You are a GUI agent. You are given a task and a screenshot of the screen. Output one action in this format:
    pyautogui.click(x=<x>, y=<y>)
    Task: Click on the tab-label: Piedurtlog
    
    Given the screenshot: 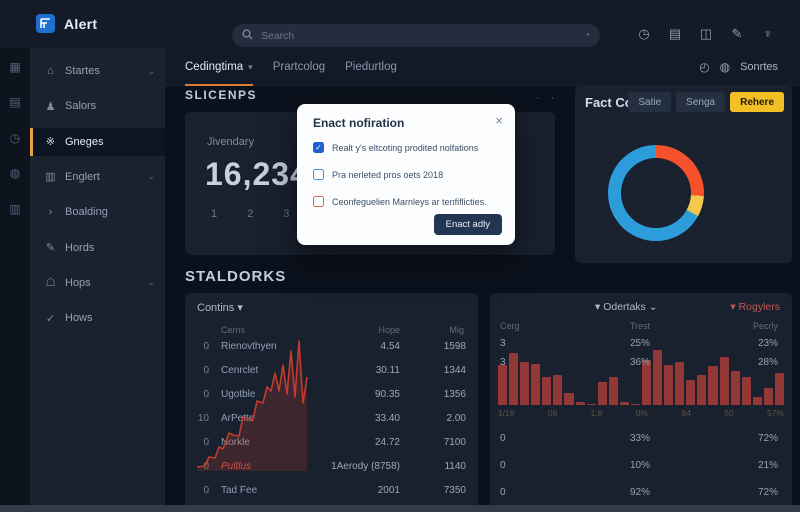 What is the action you would take?
    pyautogui.click(x=371, y=67)
    